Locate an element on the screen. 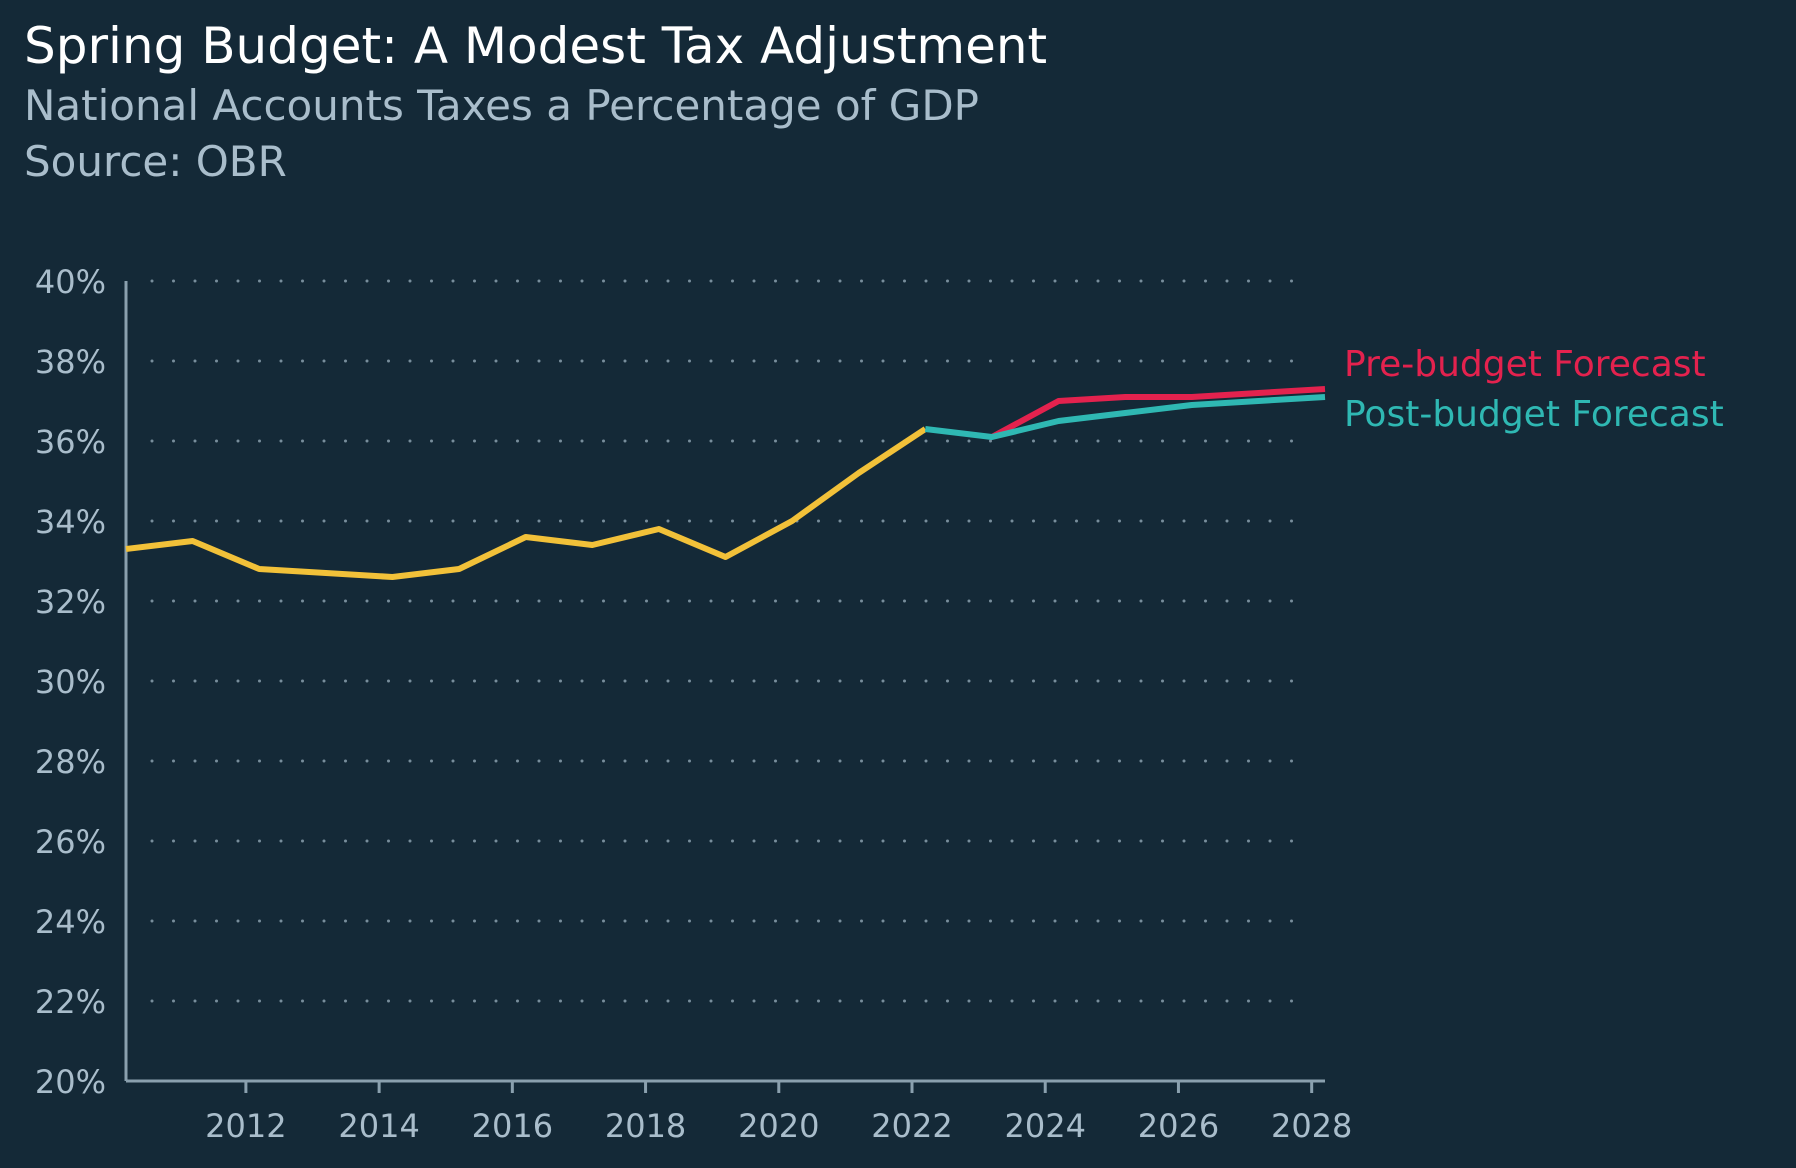 The image size is (1796, 1168). y-tick-label: 40% is located at coordinates (70, 282).